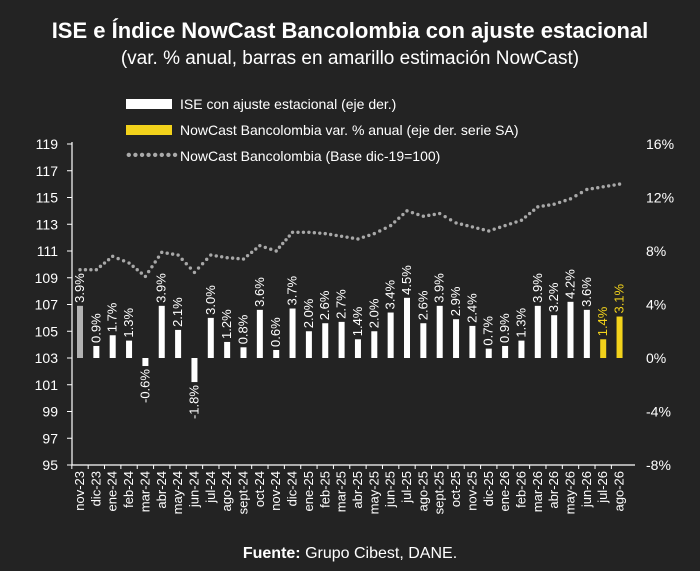  What do you see at coordinates (310, 156) in the screenshot?
I see `legend-label-nowcast-index: NowCast Bancolombia (Base dic-19=100)` at bounding box center [310, 156].